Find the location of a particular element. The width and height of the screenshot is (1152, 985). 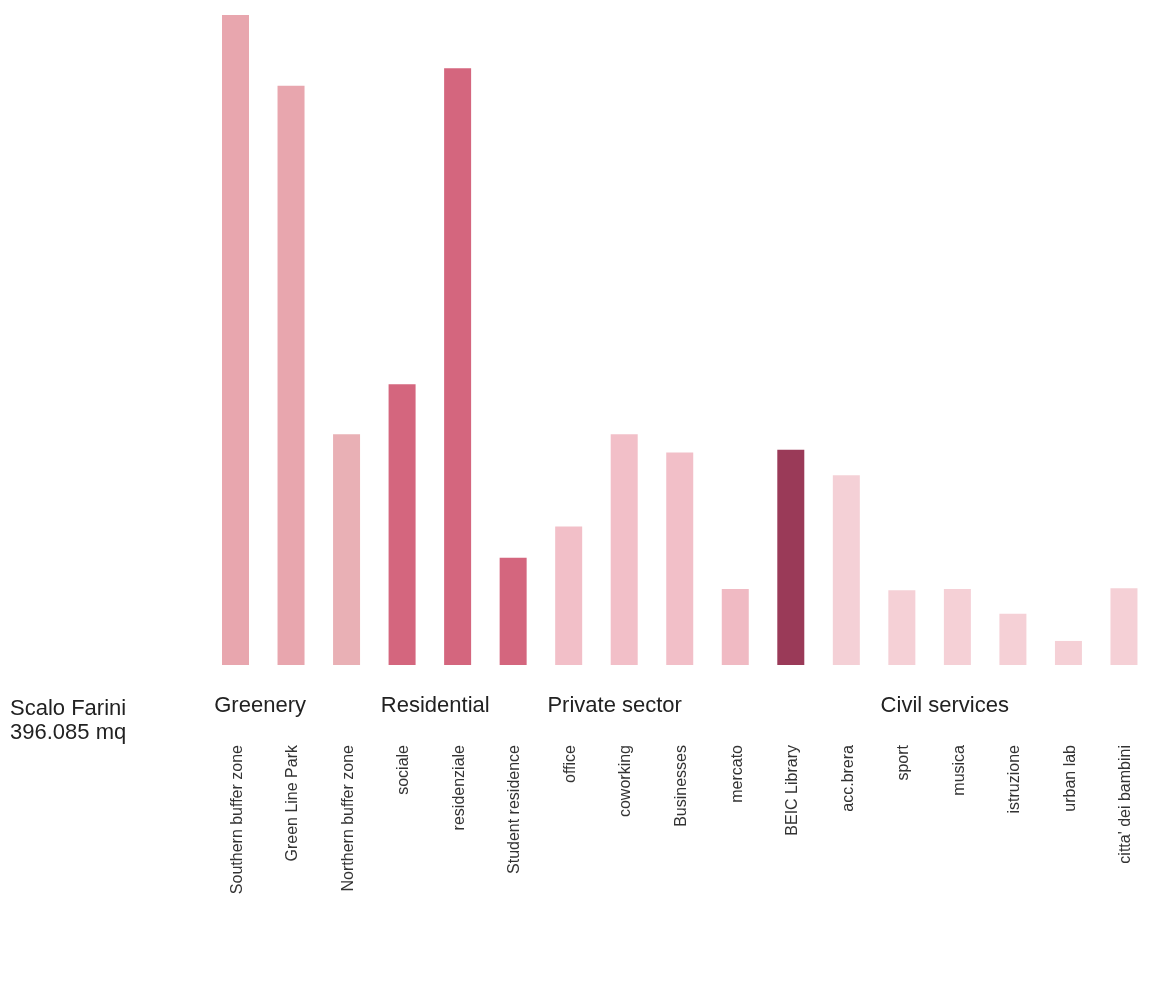

x-tick-label: office is located at coordinates (569, 763).